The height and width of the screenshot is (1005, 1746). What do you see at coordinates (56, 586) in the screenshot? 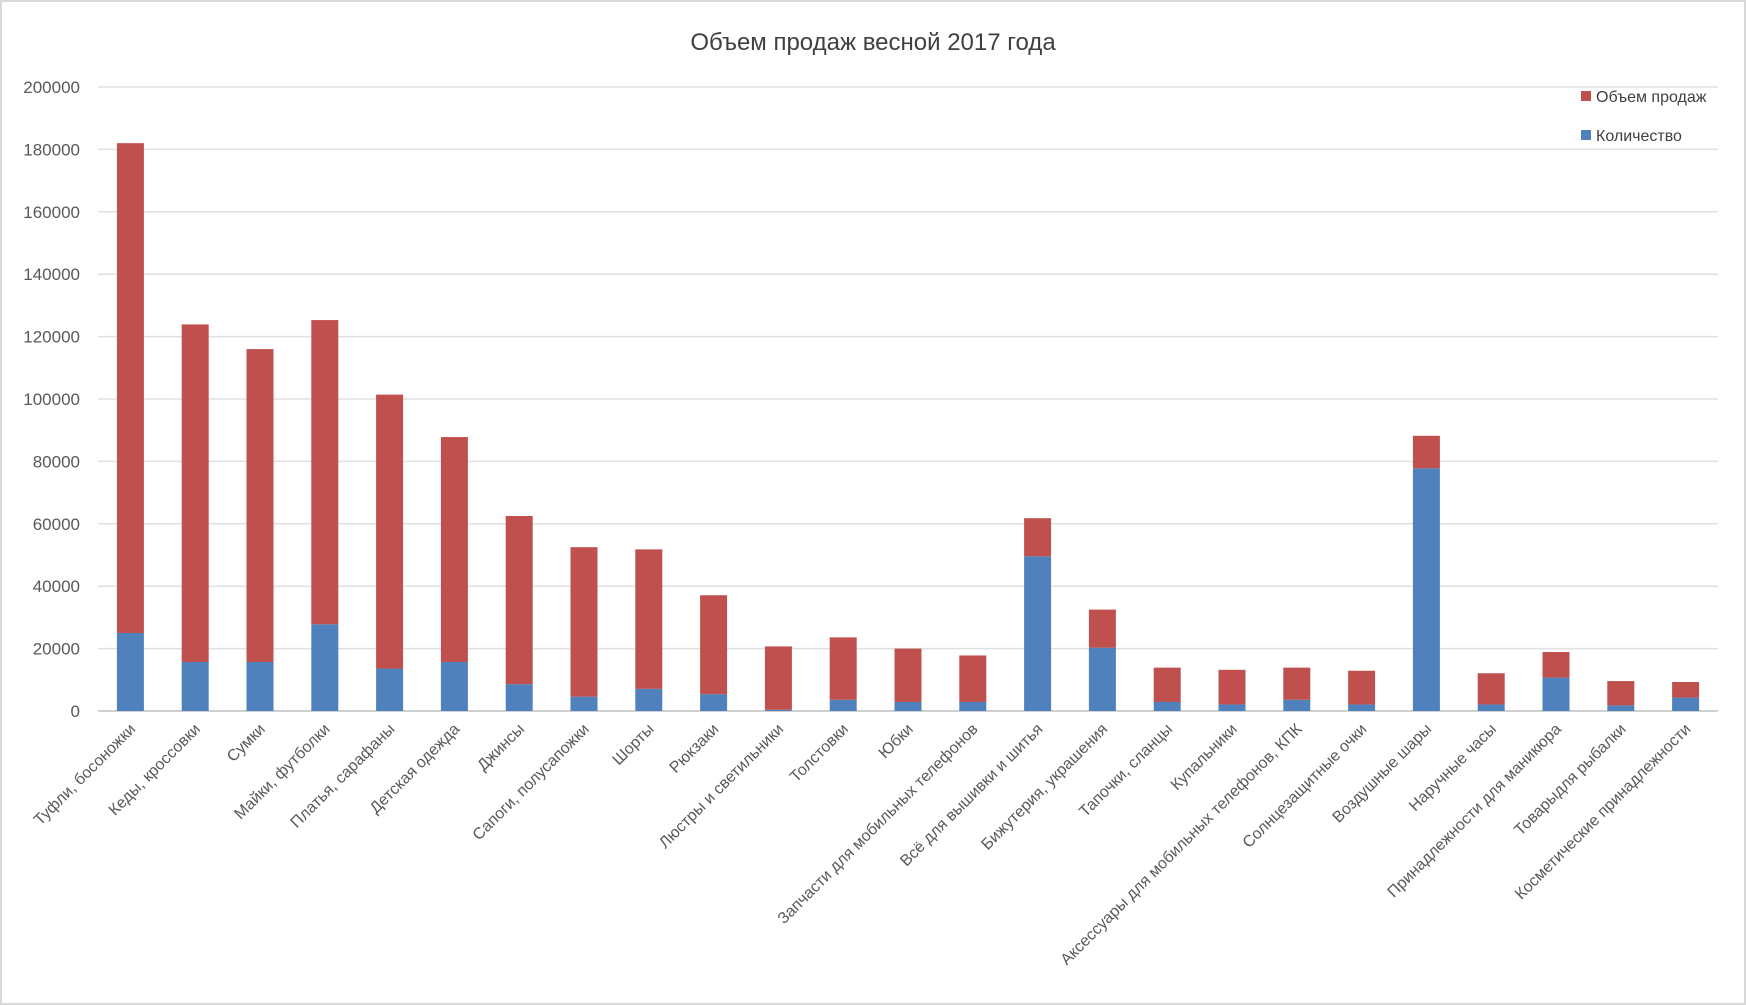
I see `y-tick-label: 40000` at bounding box center [56, 586].